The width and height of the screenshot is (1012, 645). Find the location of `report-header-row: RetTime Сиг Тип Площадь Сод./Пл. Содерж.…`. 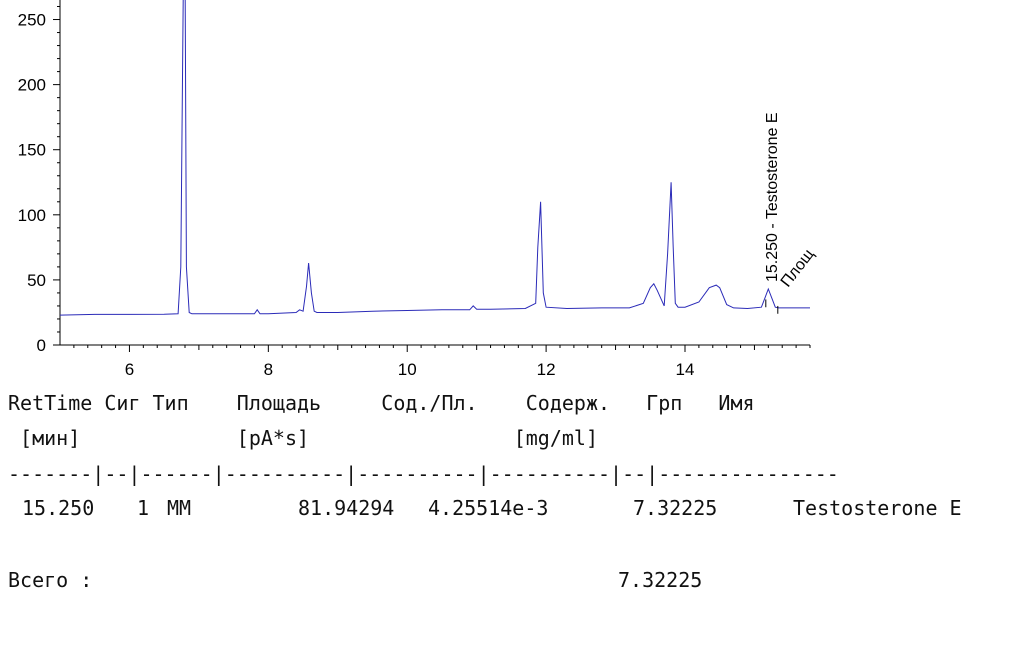

report-header-row: RetTime Сиг Тип Площадь Сод./Пл. Содерж.… is located at coordinates (381, 403).